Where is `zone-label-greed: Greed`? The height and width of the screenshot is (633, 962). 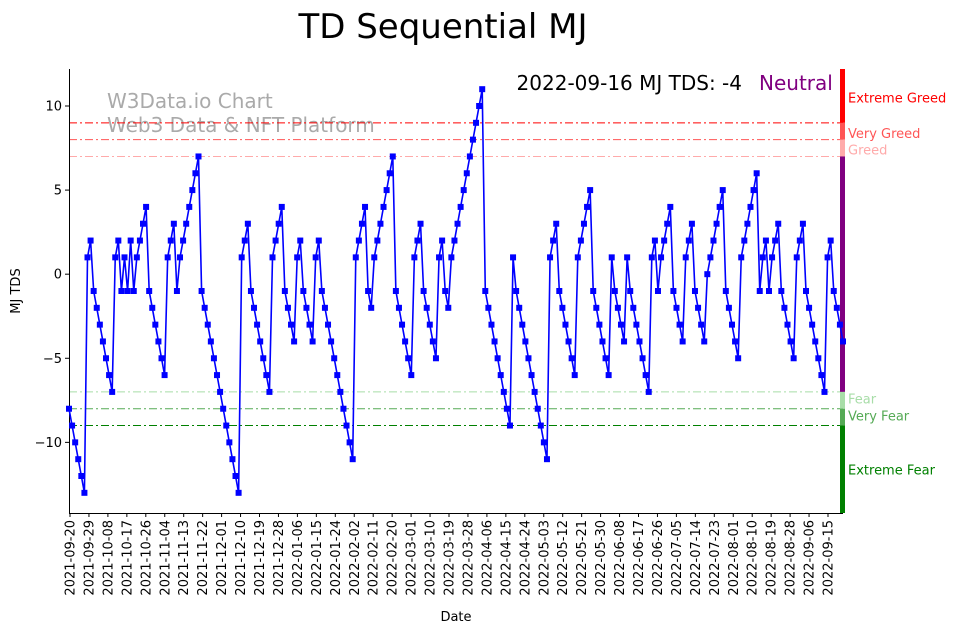 zone-label-greed: Greed is located at coordinates (867, 151).